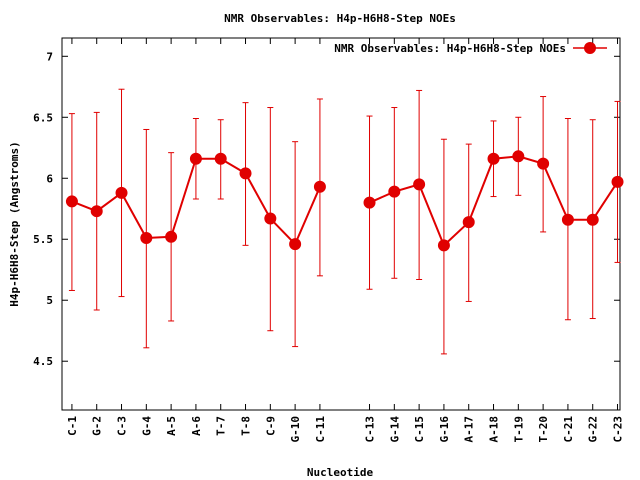  Describe the element at coordinates (494, 429) in the screenshot. I see `x-tick-label: A-18` at that location.